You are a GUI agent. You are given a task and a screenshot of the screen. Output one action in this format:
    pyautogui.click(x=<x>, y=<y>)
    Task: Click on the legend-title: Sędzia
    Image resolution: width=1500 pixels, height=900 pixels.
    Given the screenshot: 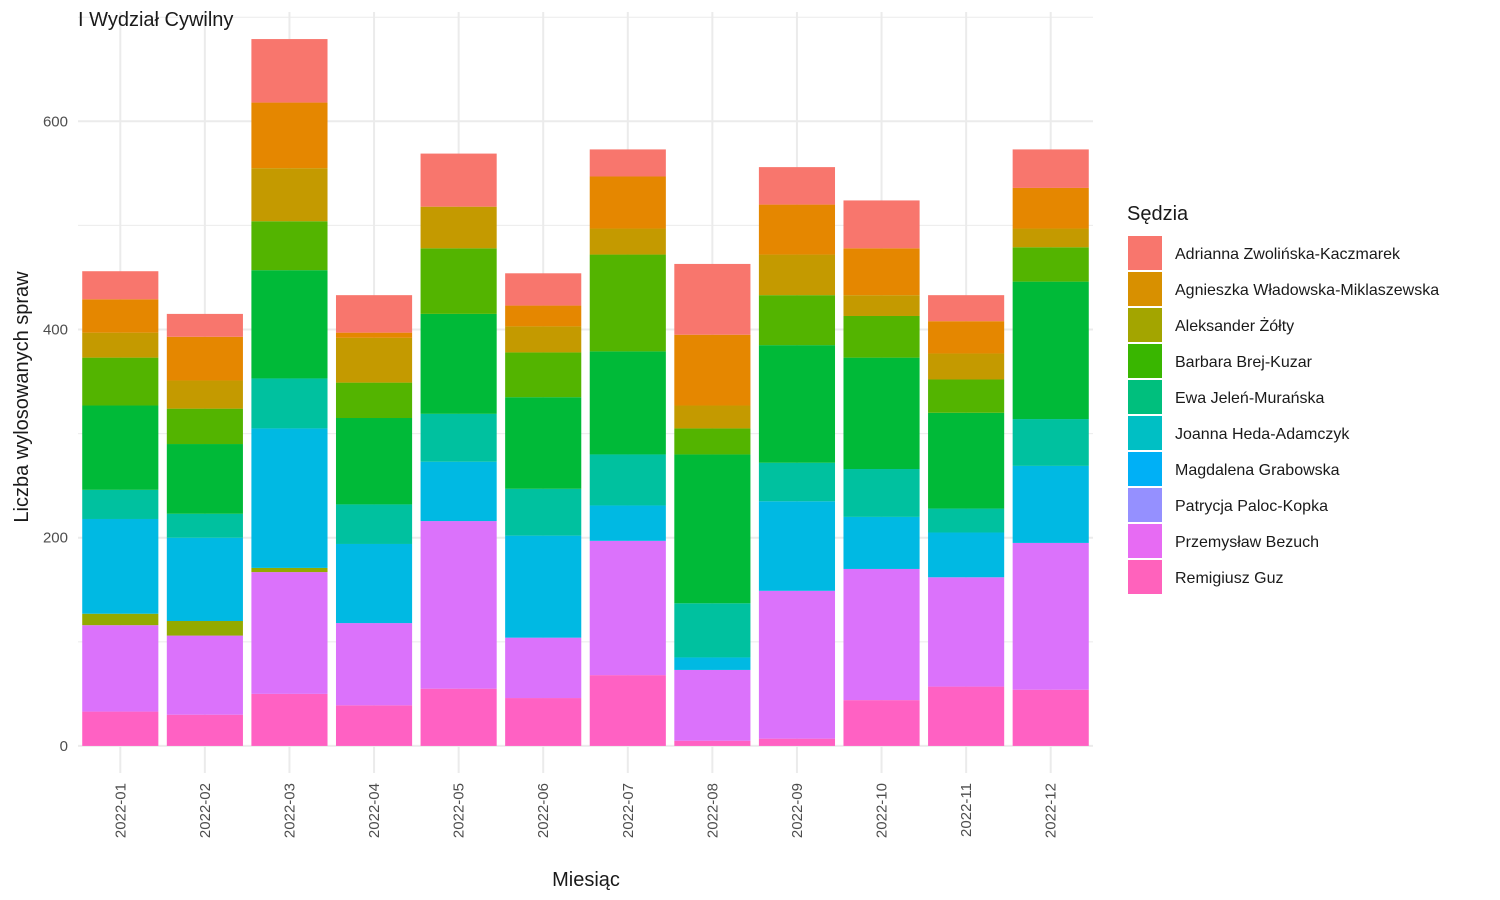 What is the action you would take?
    pyautogui.click(x=1158, y=214)
    